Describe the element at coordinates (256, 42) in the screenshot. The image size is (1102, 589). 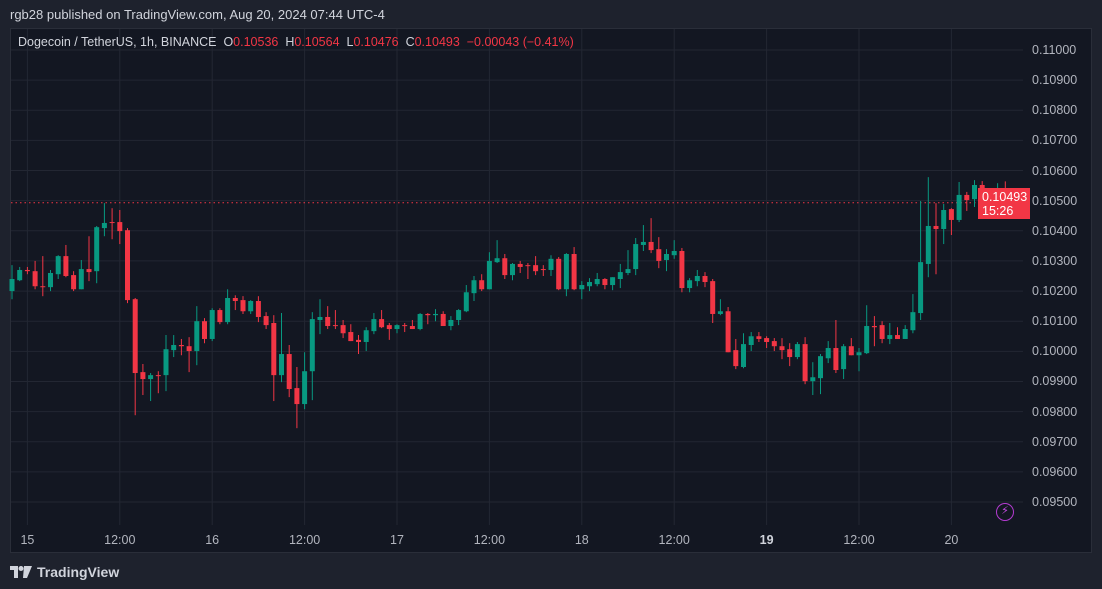
I see `open-value: 0.10536` at that location.